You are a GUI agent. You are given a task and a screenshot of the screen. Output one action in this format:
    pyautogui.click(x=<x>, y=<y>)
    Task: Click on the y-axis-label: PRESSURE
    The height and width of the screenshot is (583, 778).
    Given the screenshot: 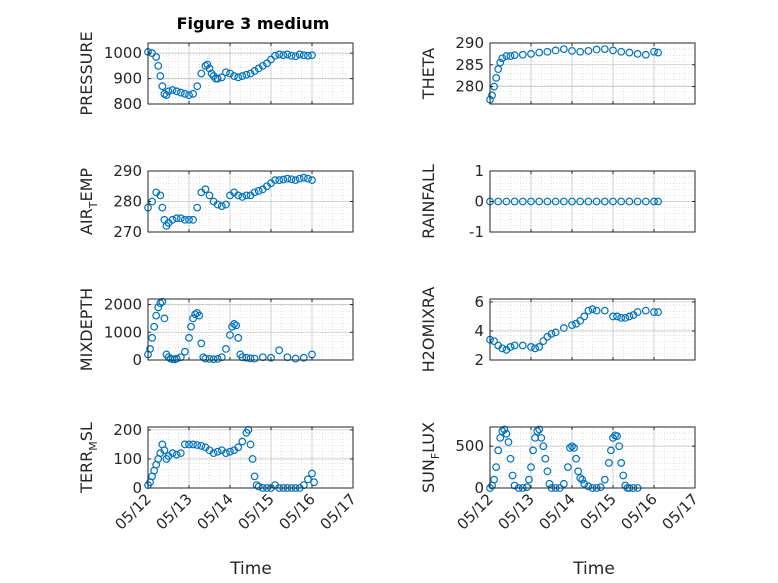 What is the action you would take?
    pyautogui.click(x=86, y=73)
    